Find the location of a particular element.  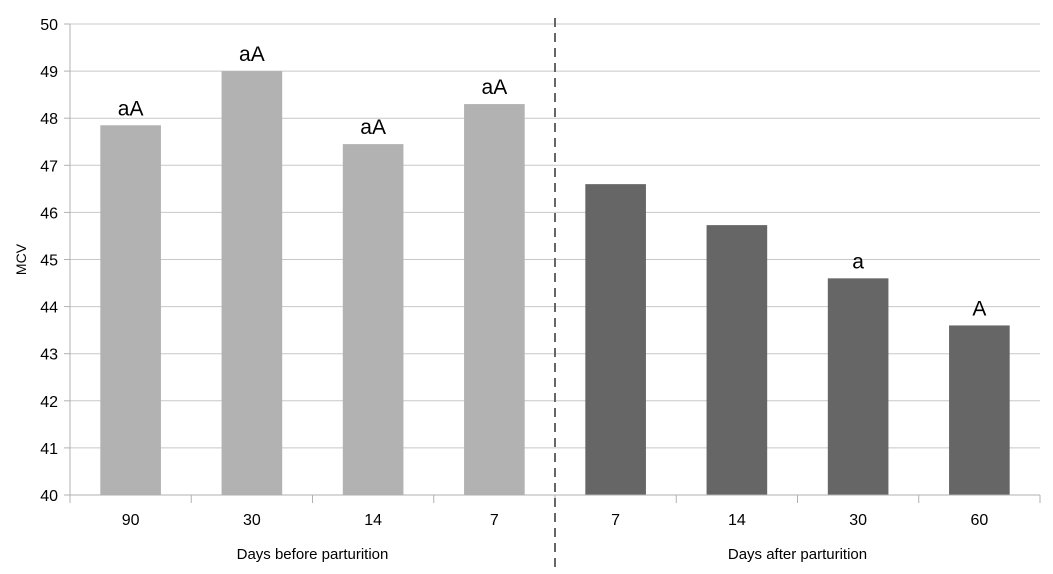

y-axis-ticks: 40 41 42 43 44 45 46 47 48 49 50 is located at coordinates (55, 261).